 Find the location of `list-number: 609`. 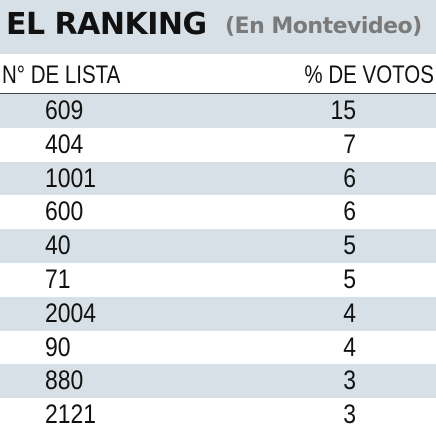

list-number: 609 is located at coordinates (64, 110).